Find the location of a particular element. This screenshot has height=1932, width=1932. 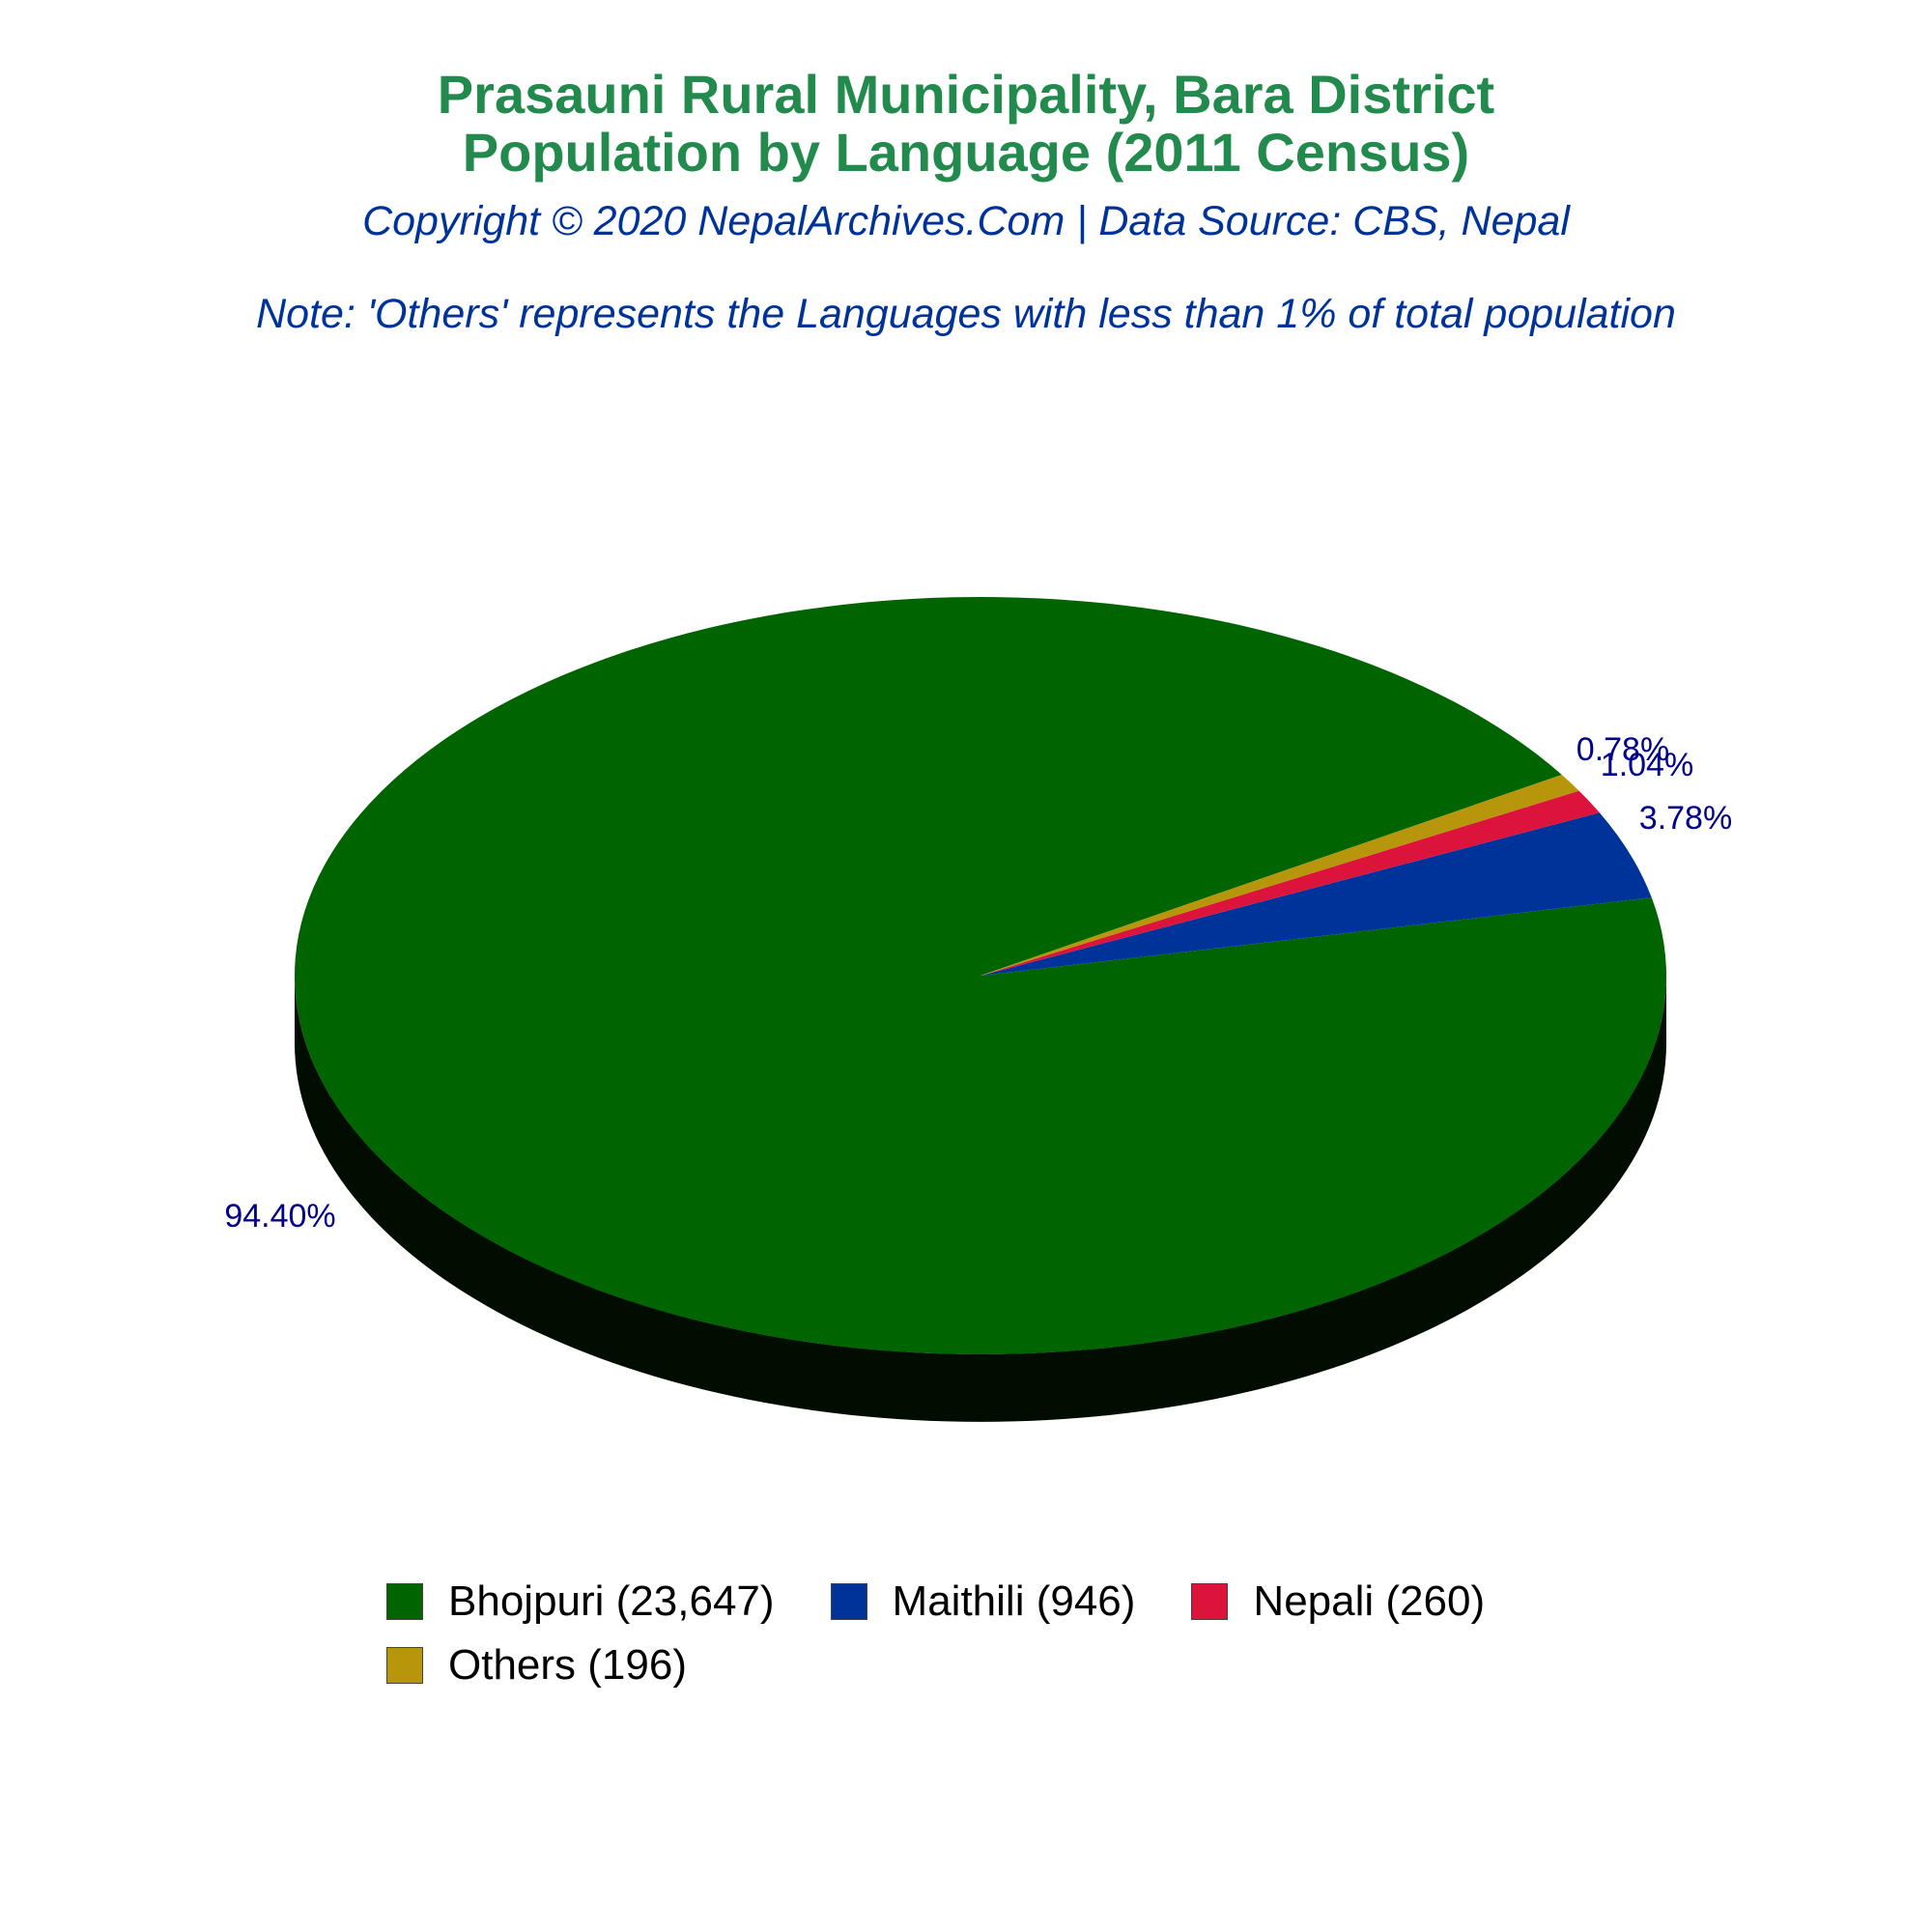

legend-swatch-nepali is located at coordinates (1210, 1601).